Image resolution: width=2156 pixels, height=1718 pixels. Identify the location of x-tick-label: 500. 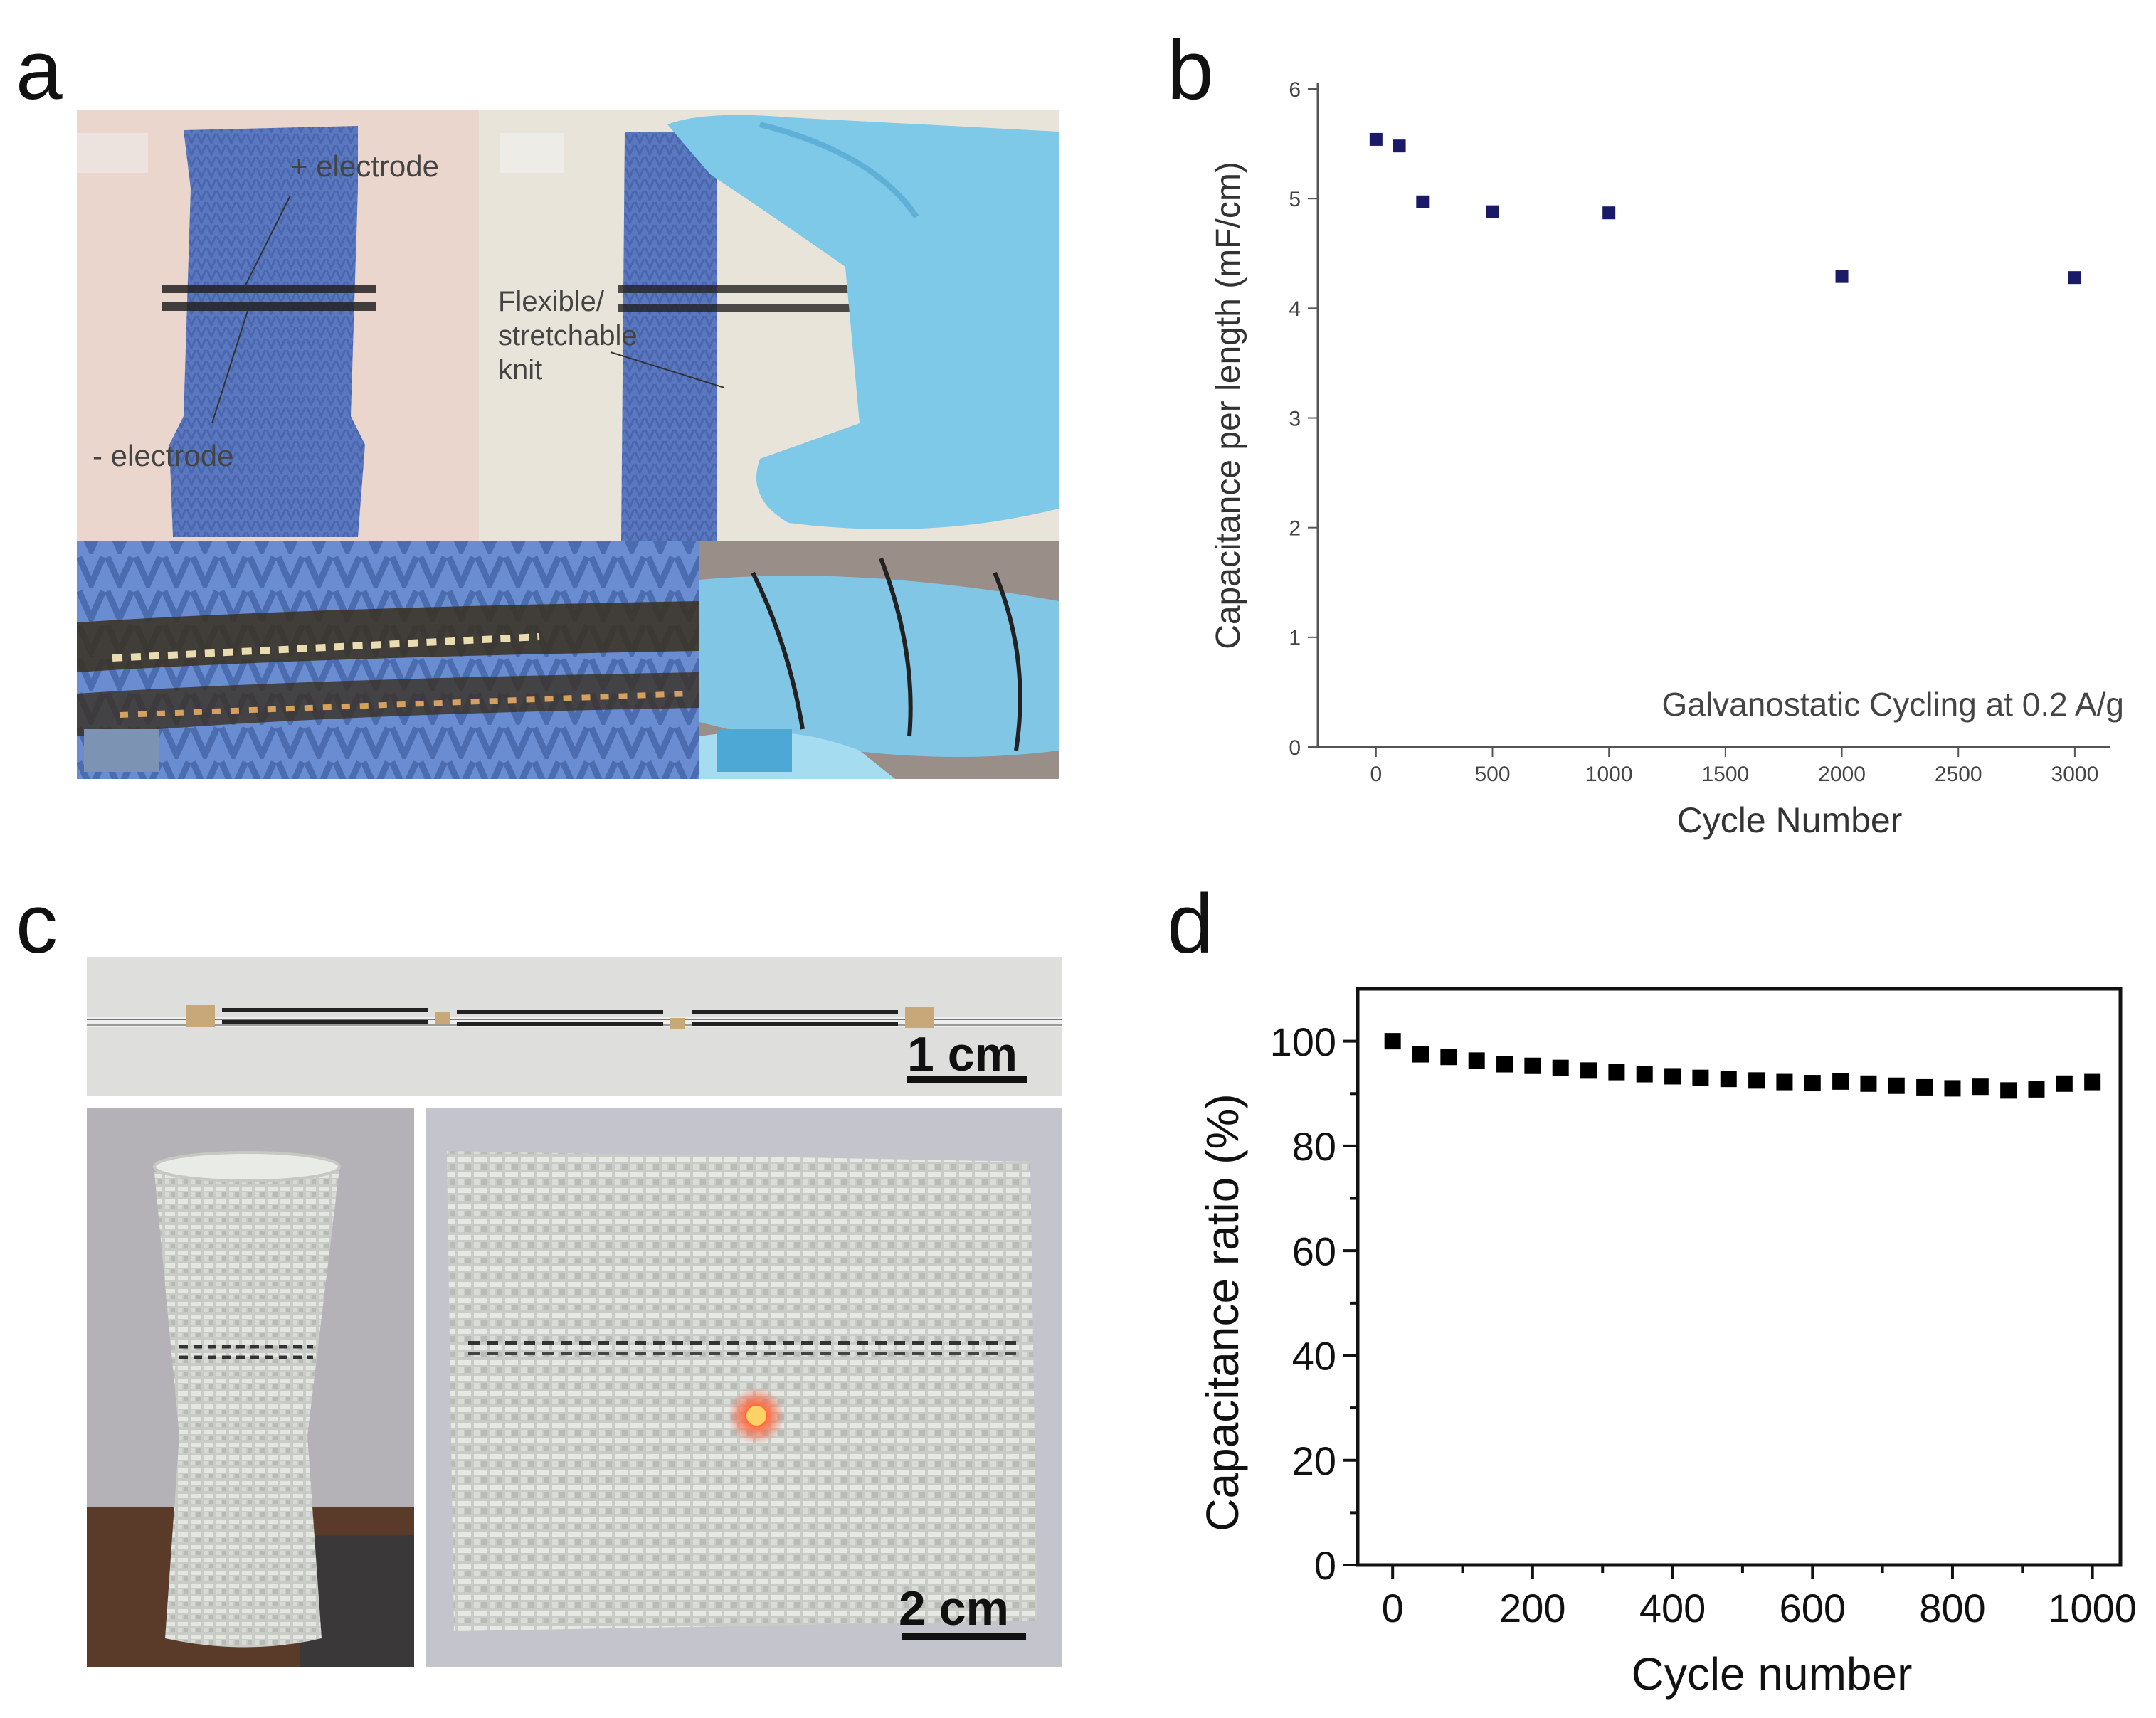
(1492, 774).